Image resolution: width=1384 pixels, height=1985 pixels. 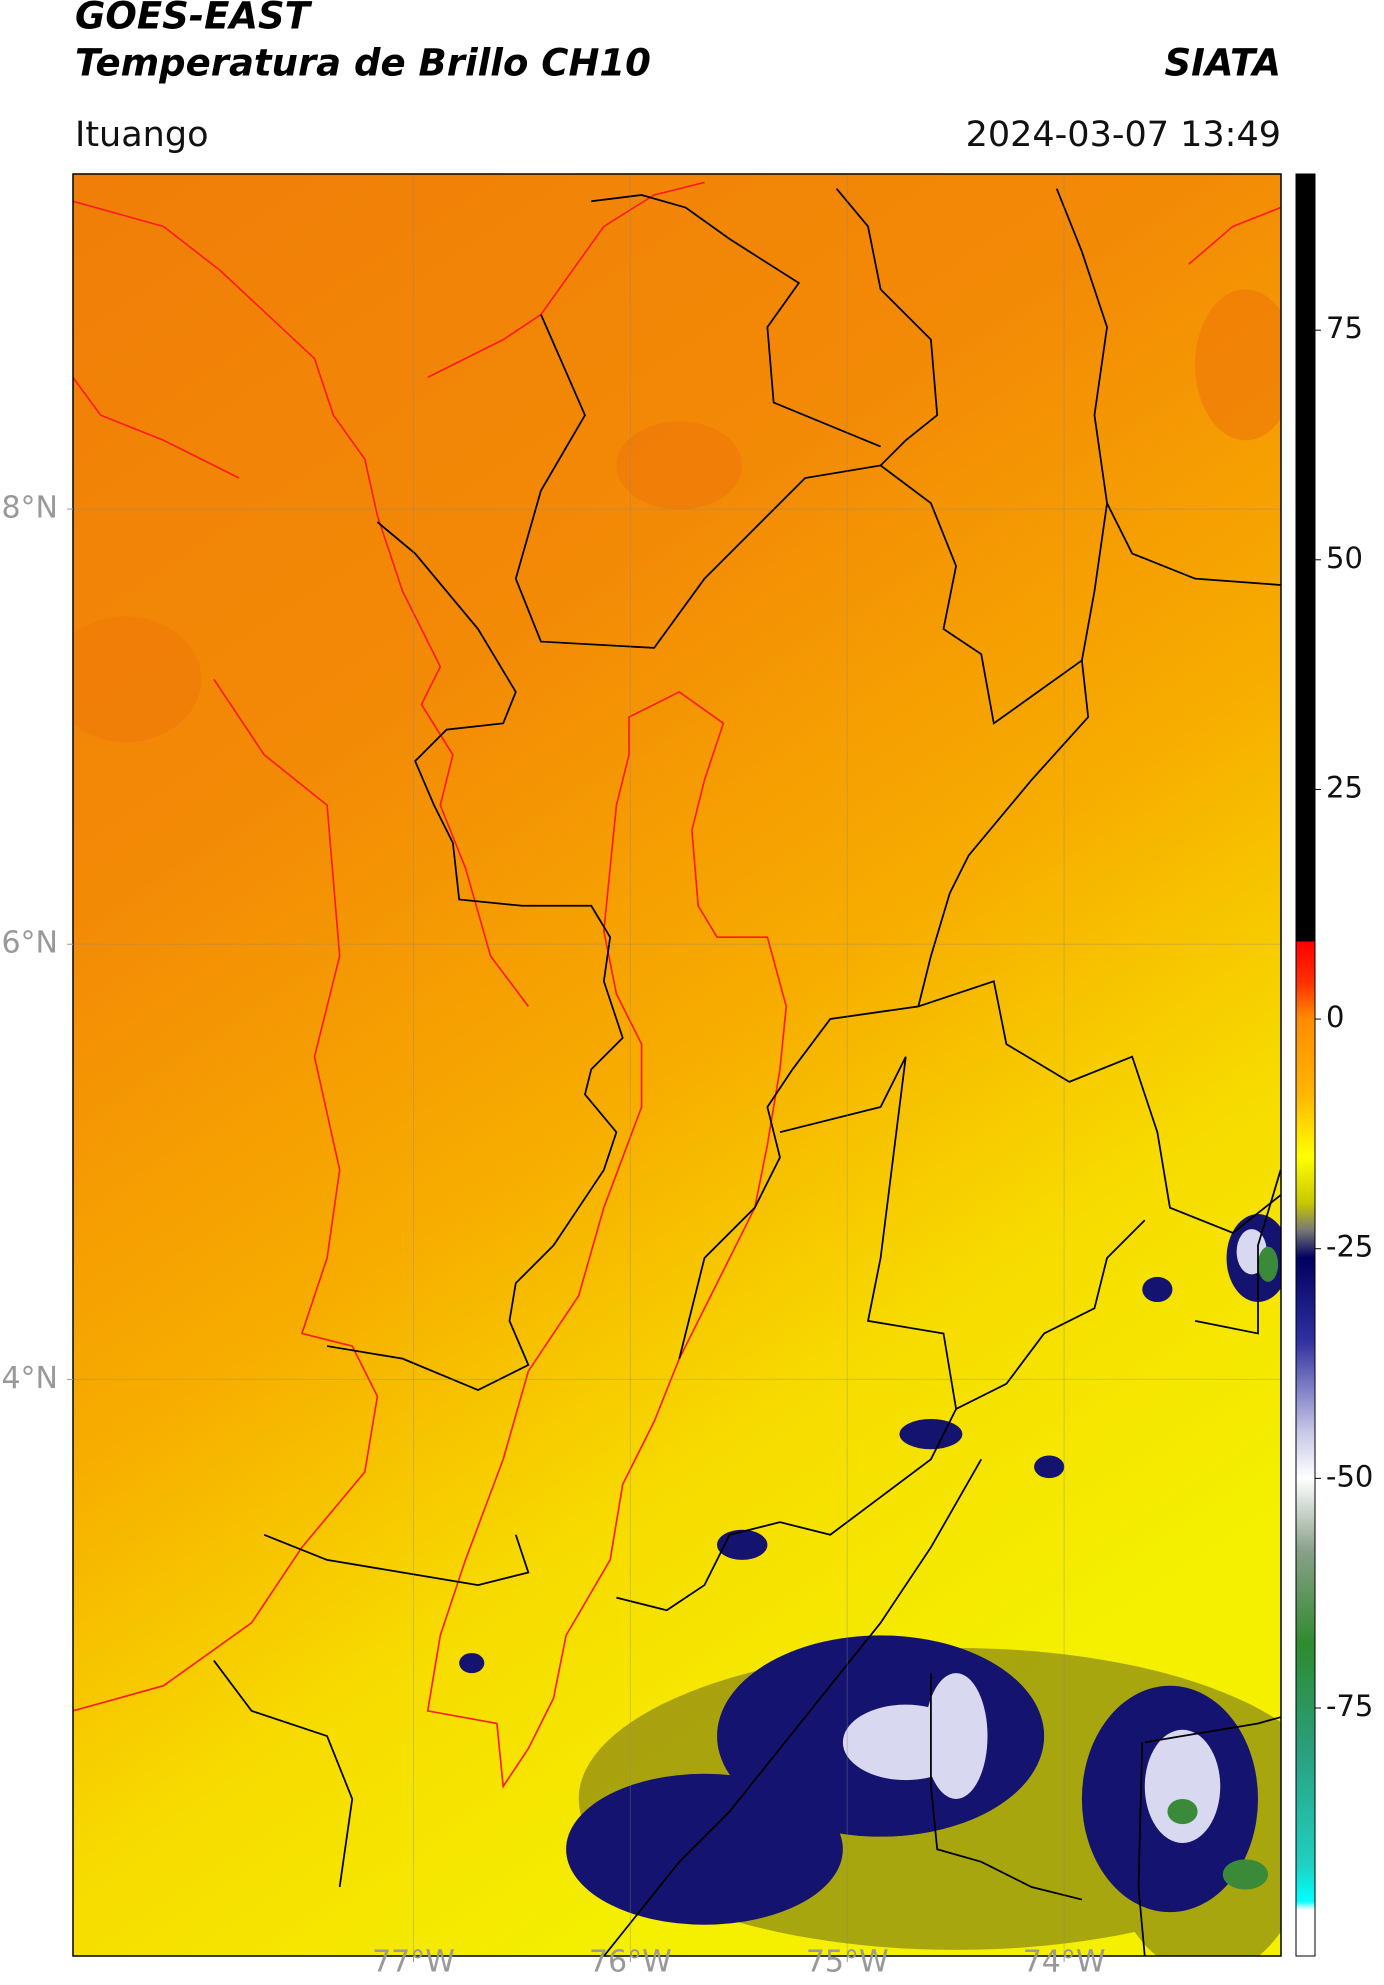 I want to click on y-tick-label: 8°N, so click(x=29, y=508).